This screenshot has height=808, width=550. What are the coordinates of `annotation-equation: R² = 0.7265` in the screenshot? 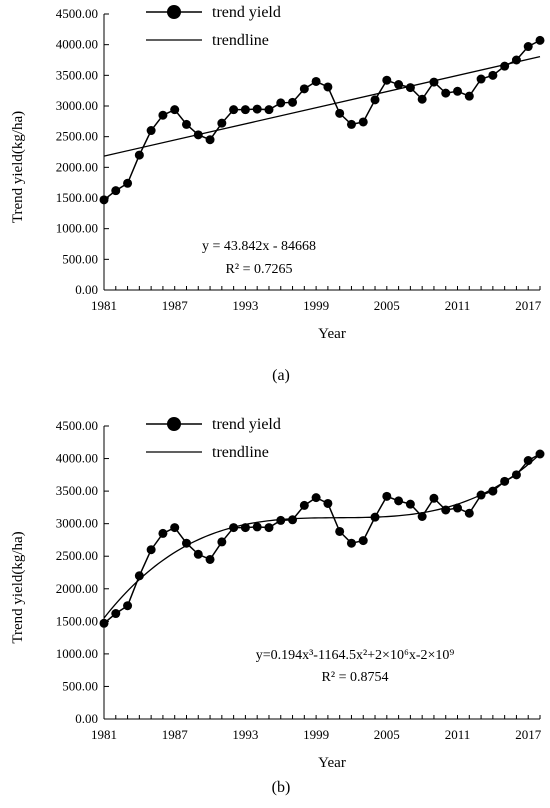 It's located at (259, 269).